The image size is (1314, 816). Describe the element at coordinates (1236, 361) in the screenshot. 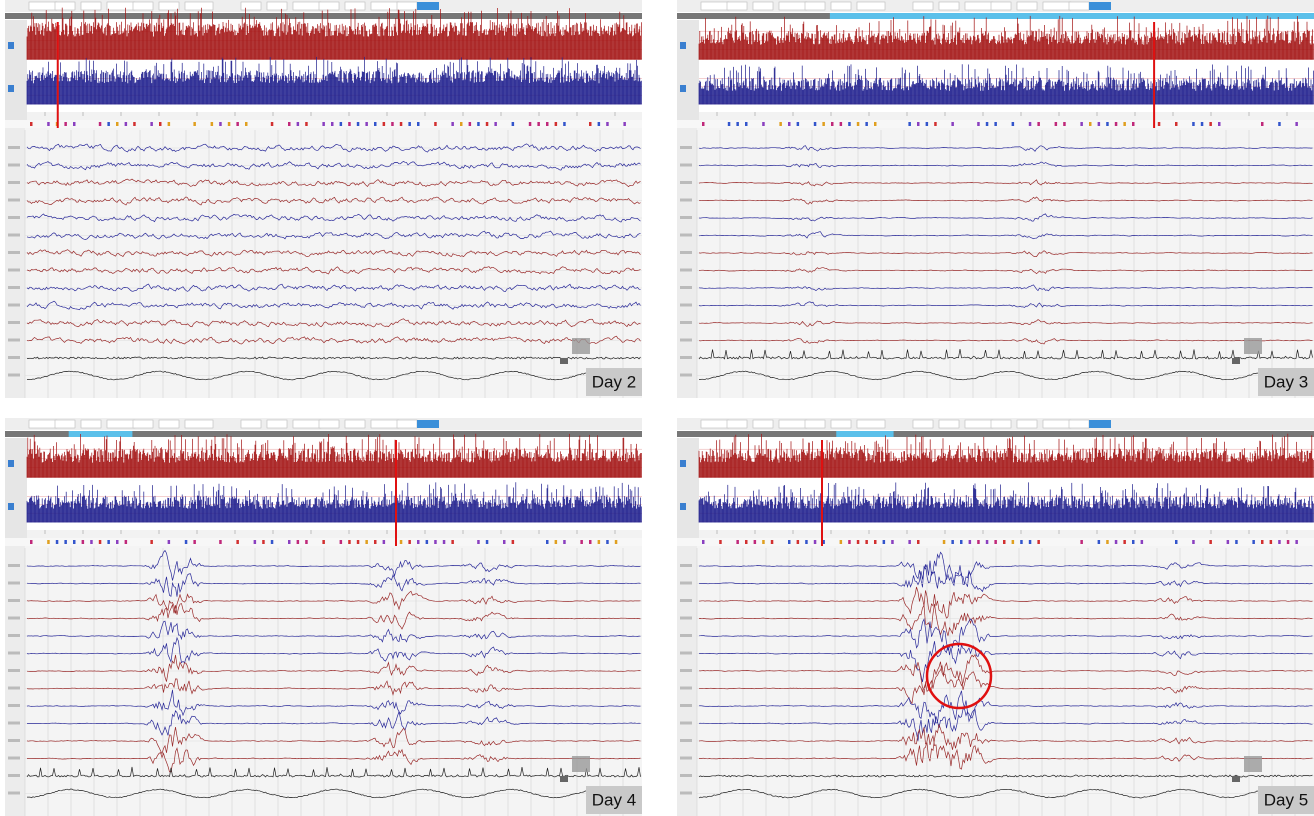

I see `scale-button` at that location.